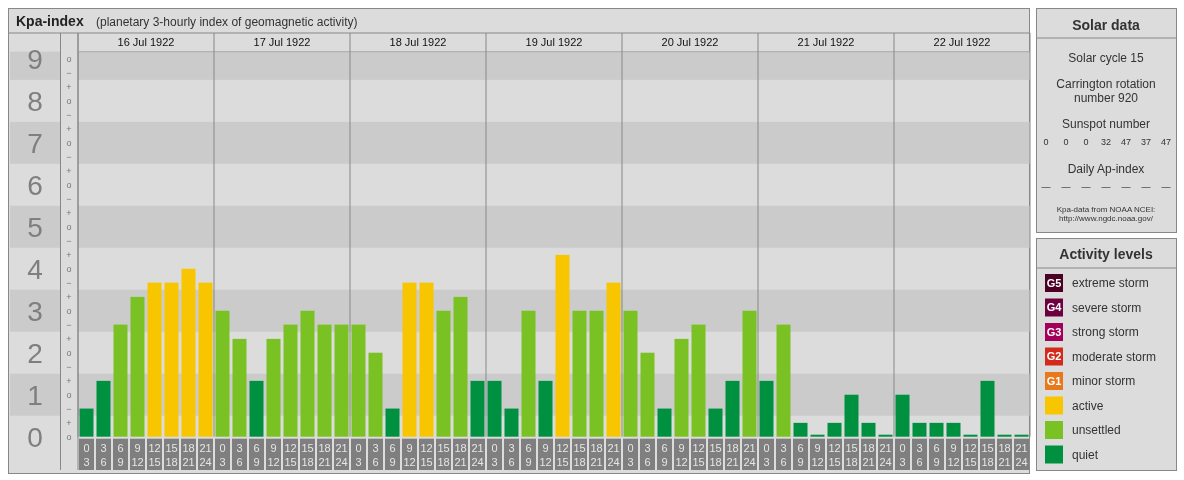 Image resolution: width=1184 pixels, height=480 pixels. I want to click on legend-label: severe storm, so click(1107, 307).